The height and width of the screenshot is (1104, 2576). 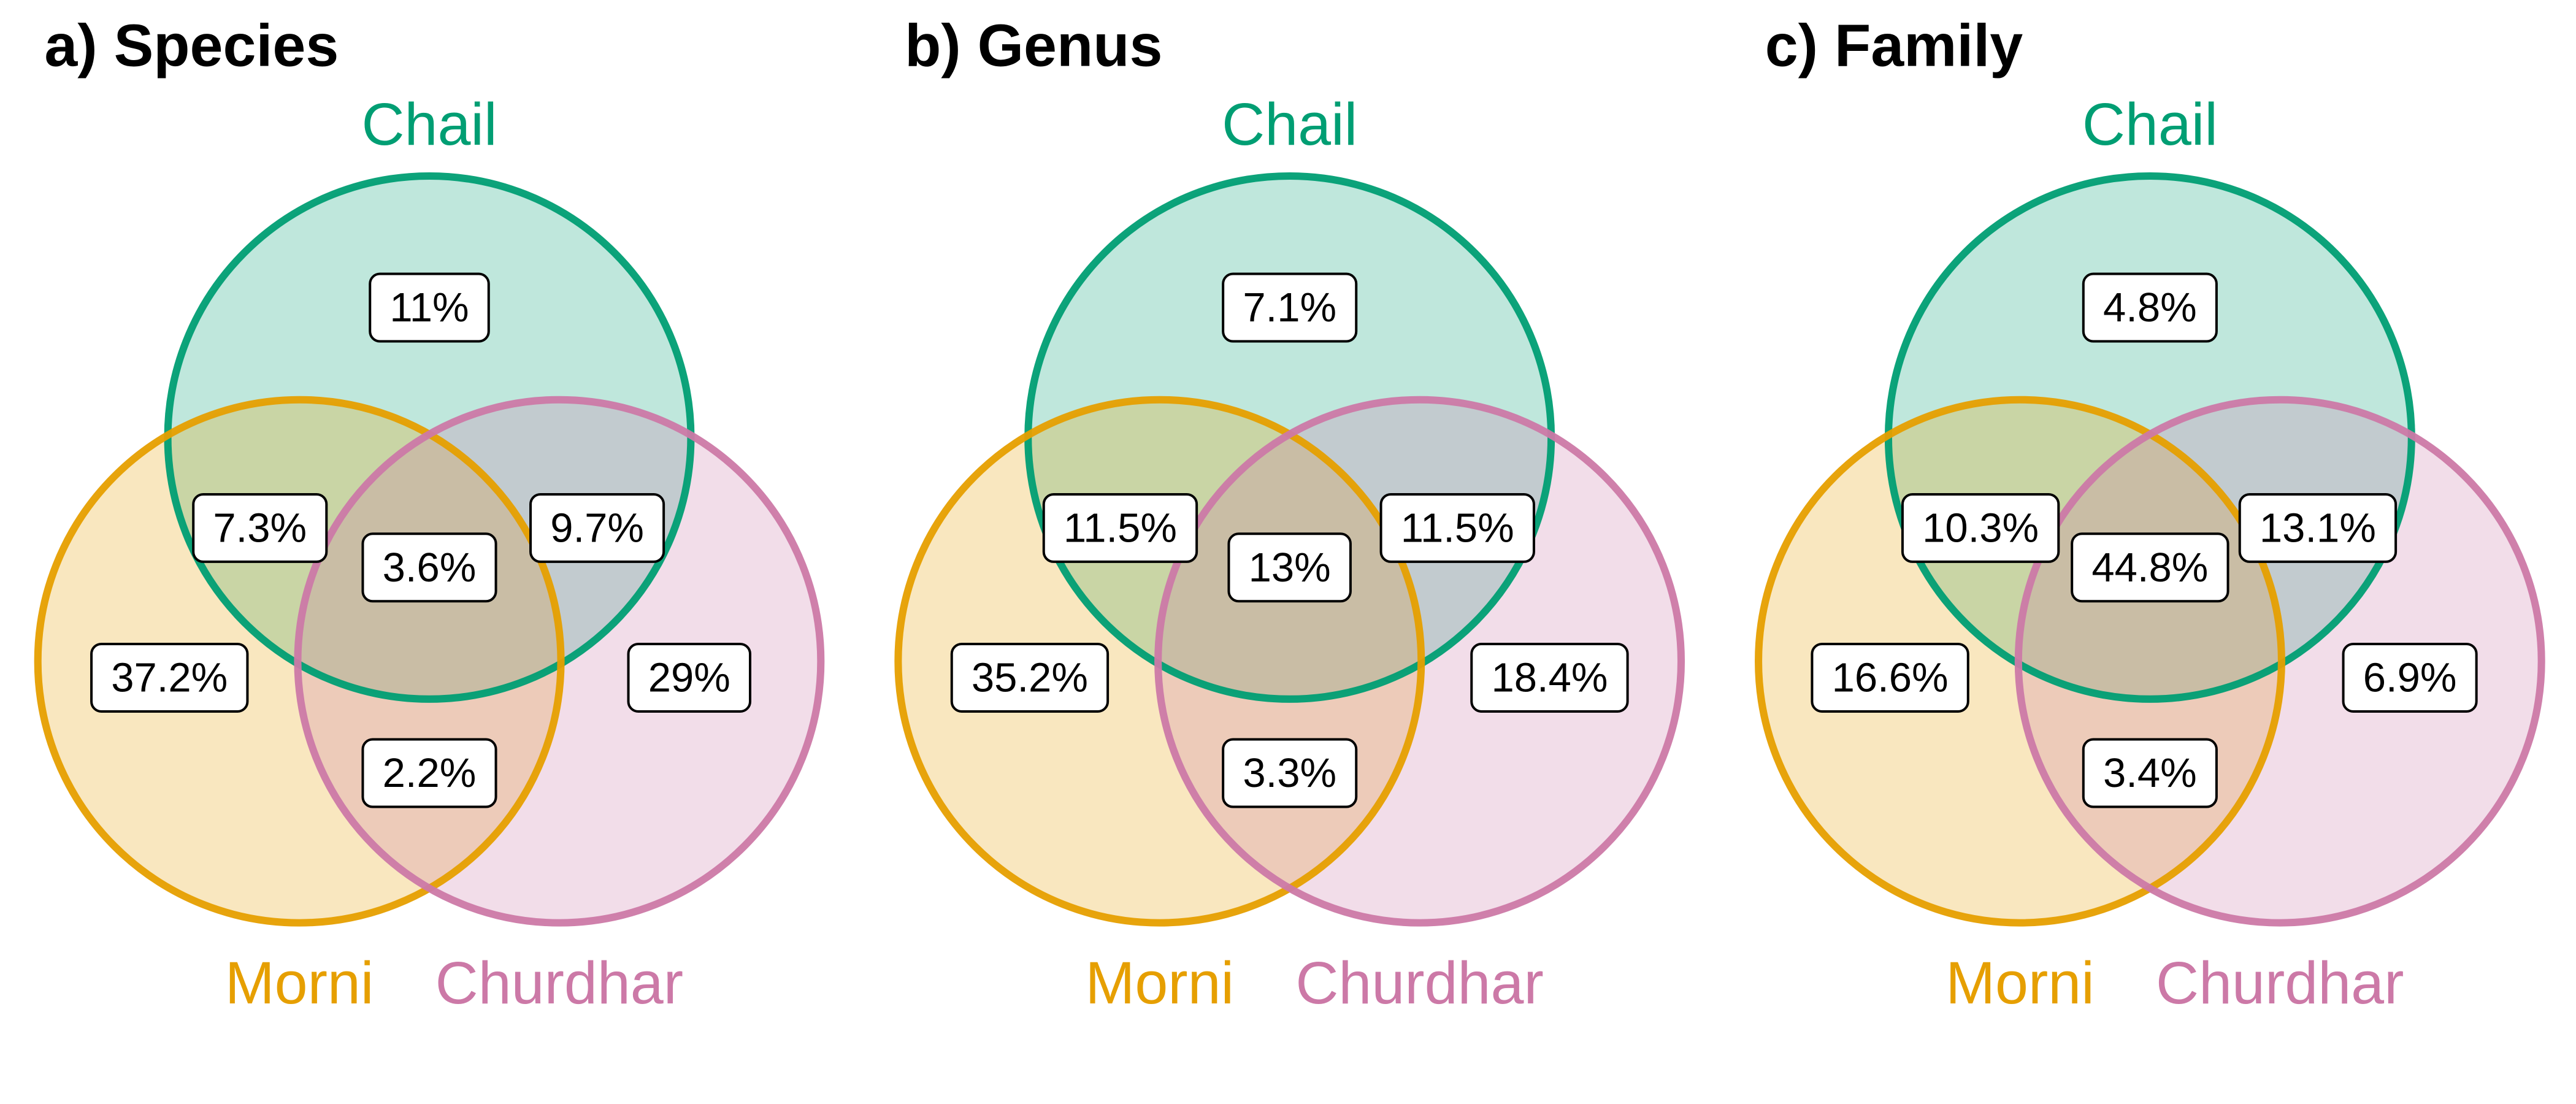 I want to click on region-value: 13%, so click(x=1290, y=568).